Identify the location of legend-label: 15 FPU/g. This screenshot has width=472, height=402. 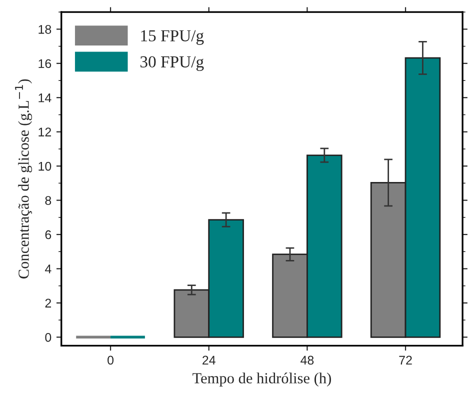
(172, 37).